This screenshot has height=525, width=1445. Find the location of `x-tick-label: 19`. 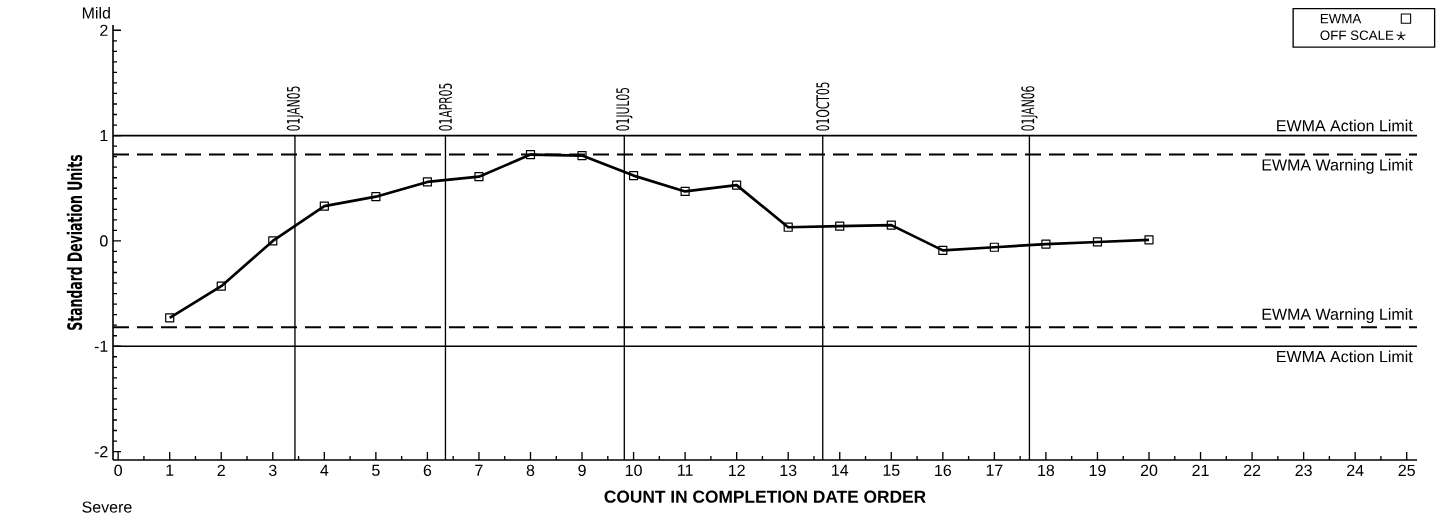

x-tick-label: 19 is located at coordinates (1097, 470).